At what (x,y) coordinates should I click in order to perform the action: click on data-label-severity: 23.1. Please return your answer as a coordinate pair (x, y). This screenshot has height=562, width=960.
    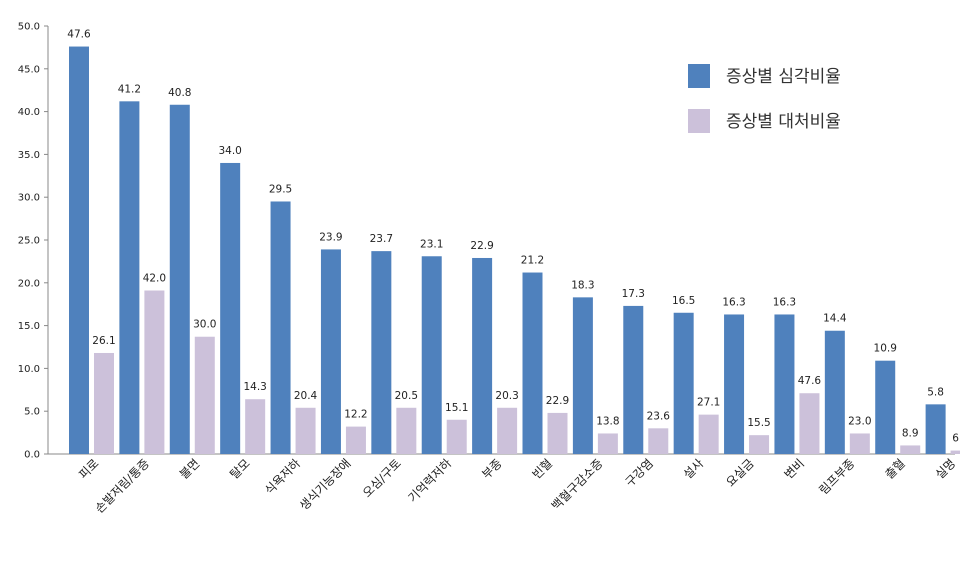
    Looking at the image, I should click on (431, 244).